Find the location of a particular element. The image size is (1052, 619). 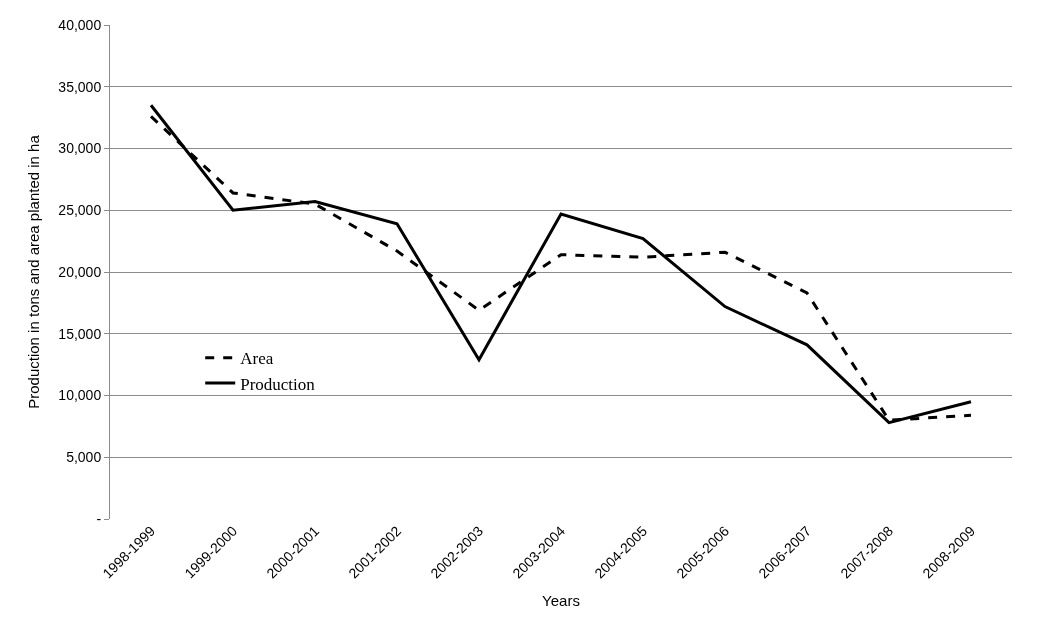

legend-label: Production is located at coordinates (278, 384).